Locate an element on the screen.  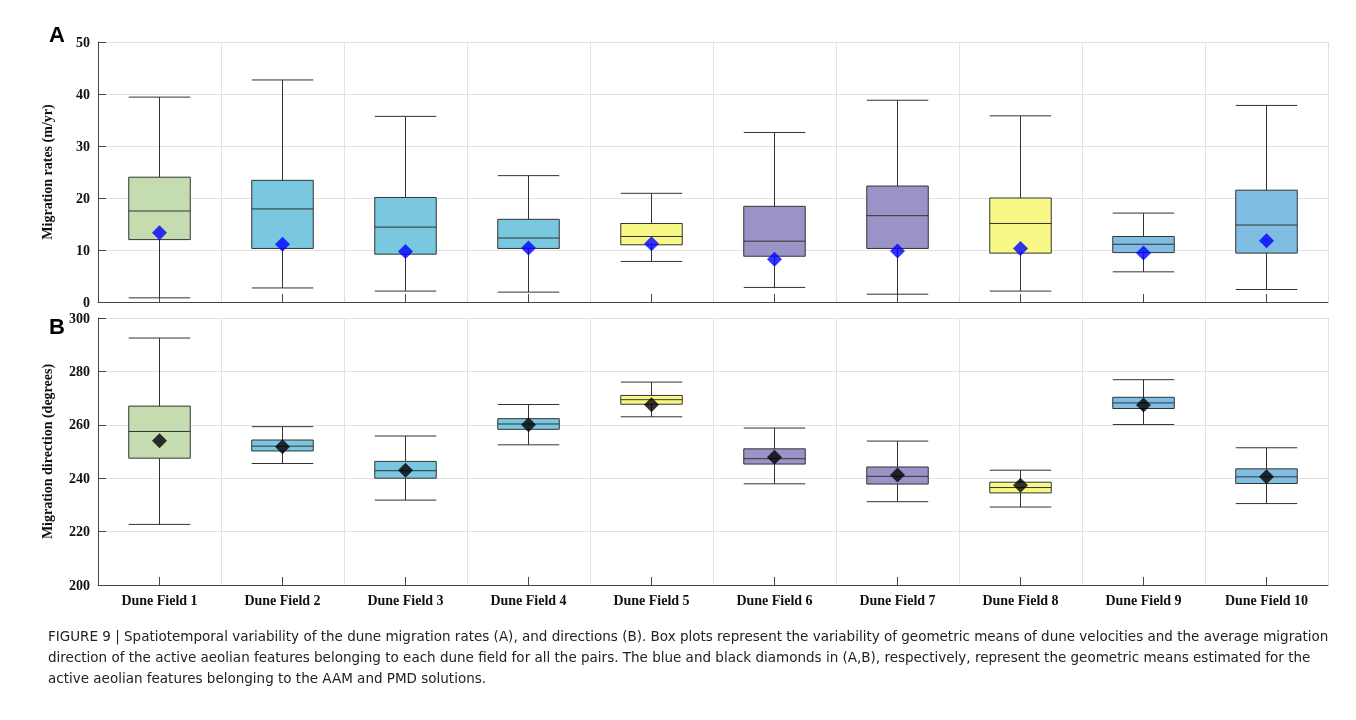
x-tick-label: Dune Field 8 is located at coordinates (1020, 600).